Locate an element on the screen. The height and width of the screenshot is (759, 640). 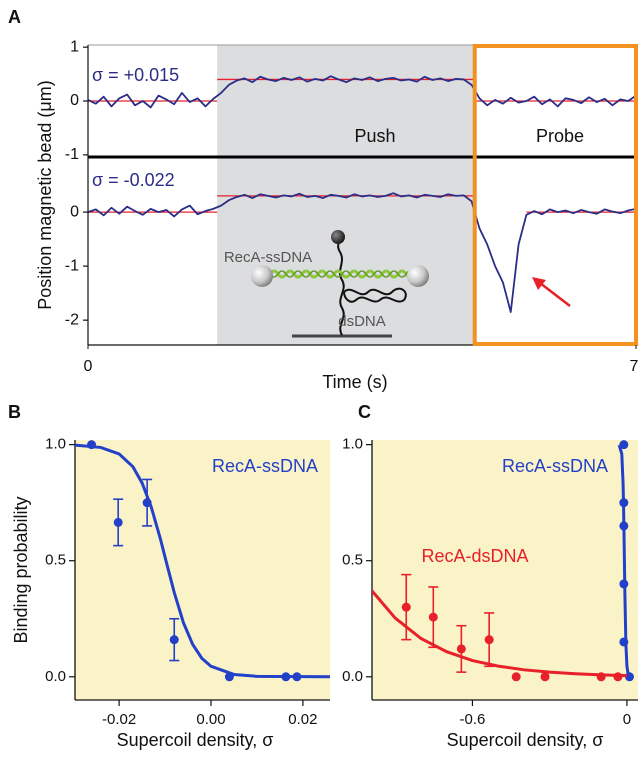
annotation: RecA-ssDNA is located at coordinates (268, 257).